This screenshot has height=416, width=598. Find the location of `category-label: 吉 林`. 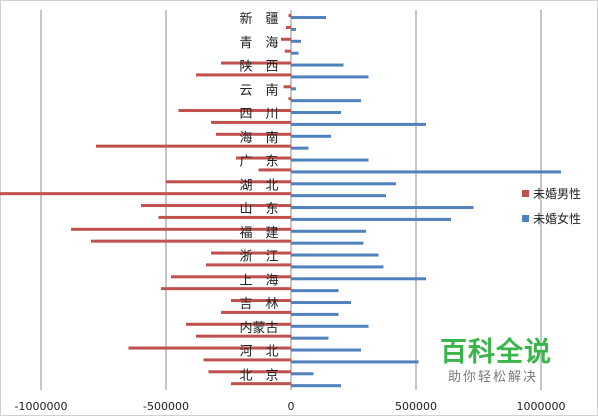

category-label: 吉 林 is located at coordinates (258, 304).